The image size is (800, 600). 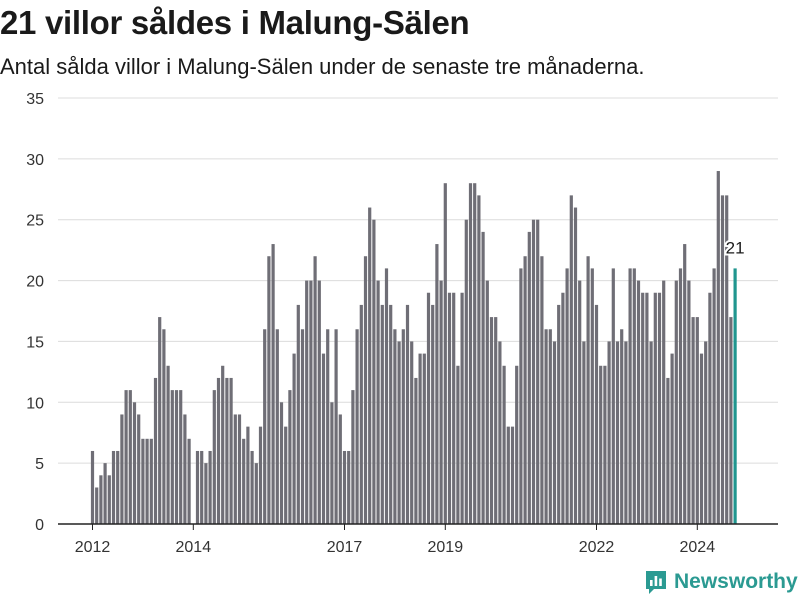 I want to click on x-tick-label: 2012, so click(x=93, y=547).